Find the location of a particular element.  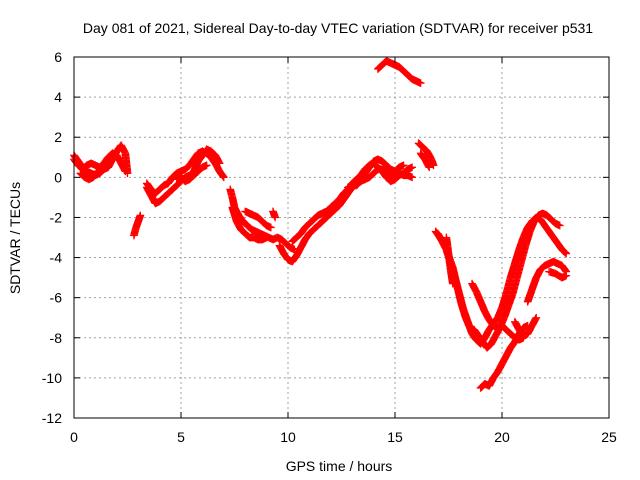

y-tick-label: 6 is located at coordinates (58, 57).